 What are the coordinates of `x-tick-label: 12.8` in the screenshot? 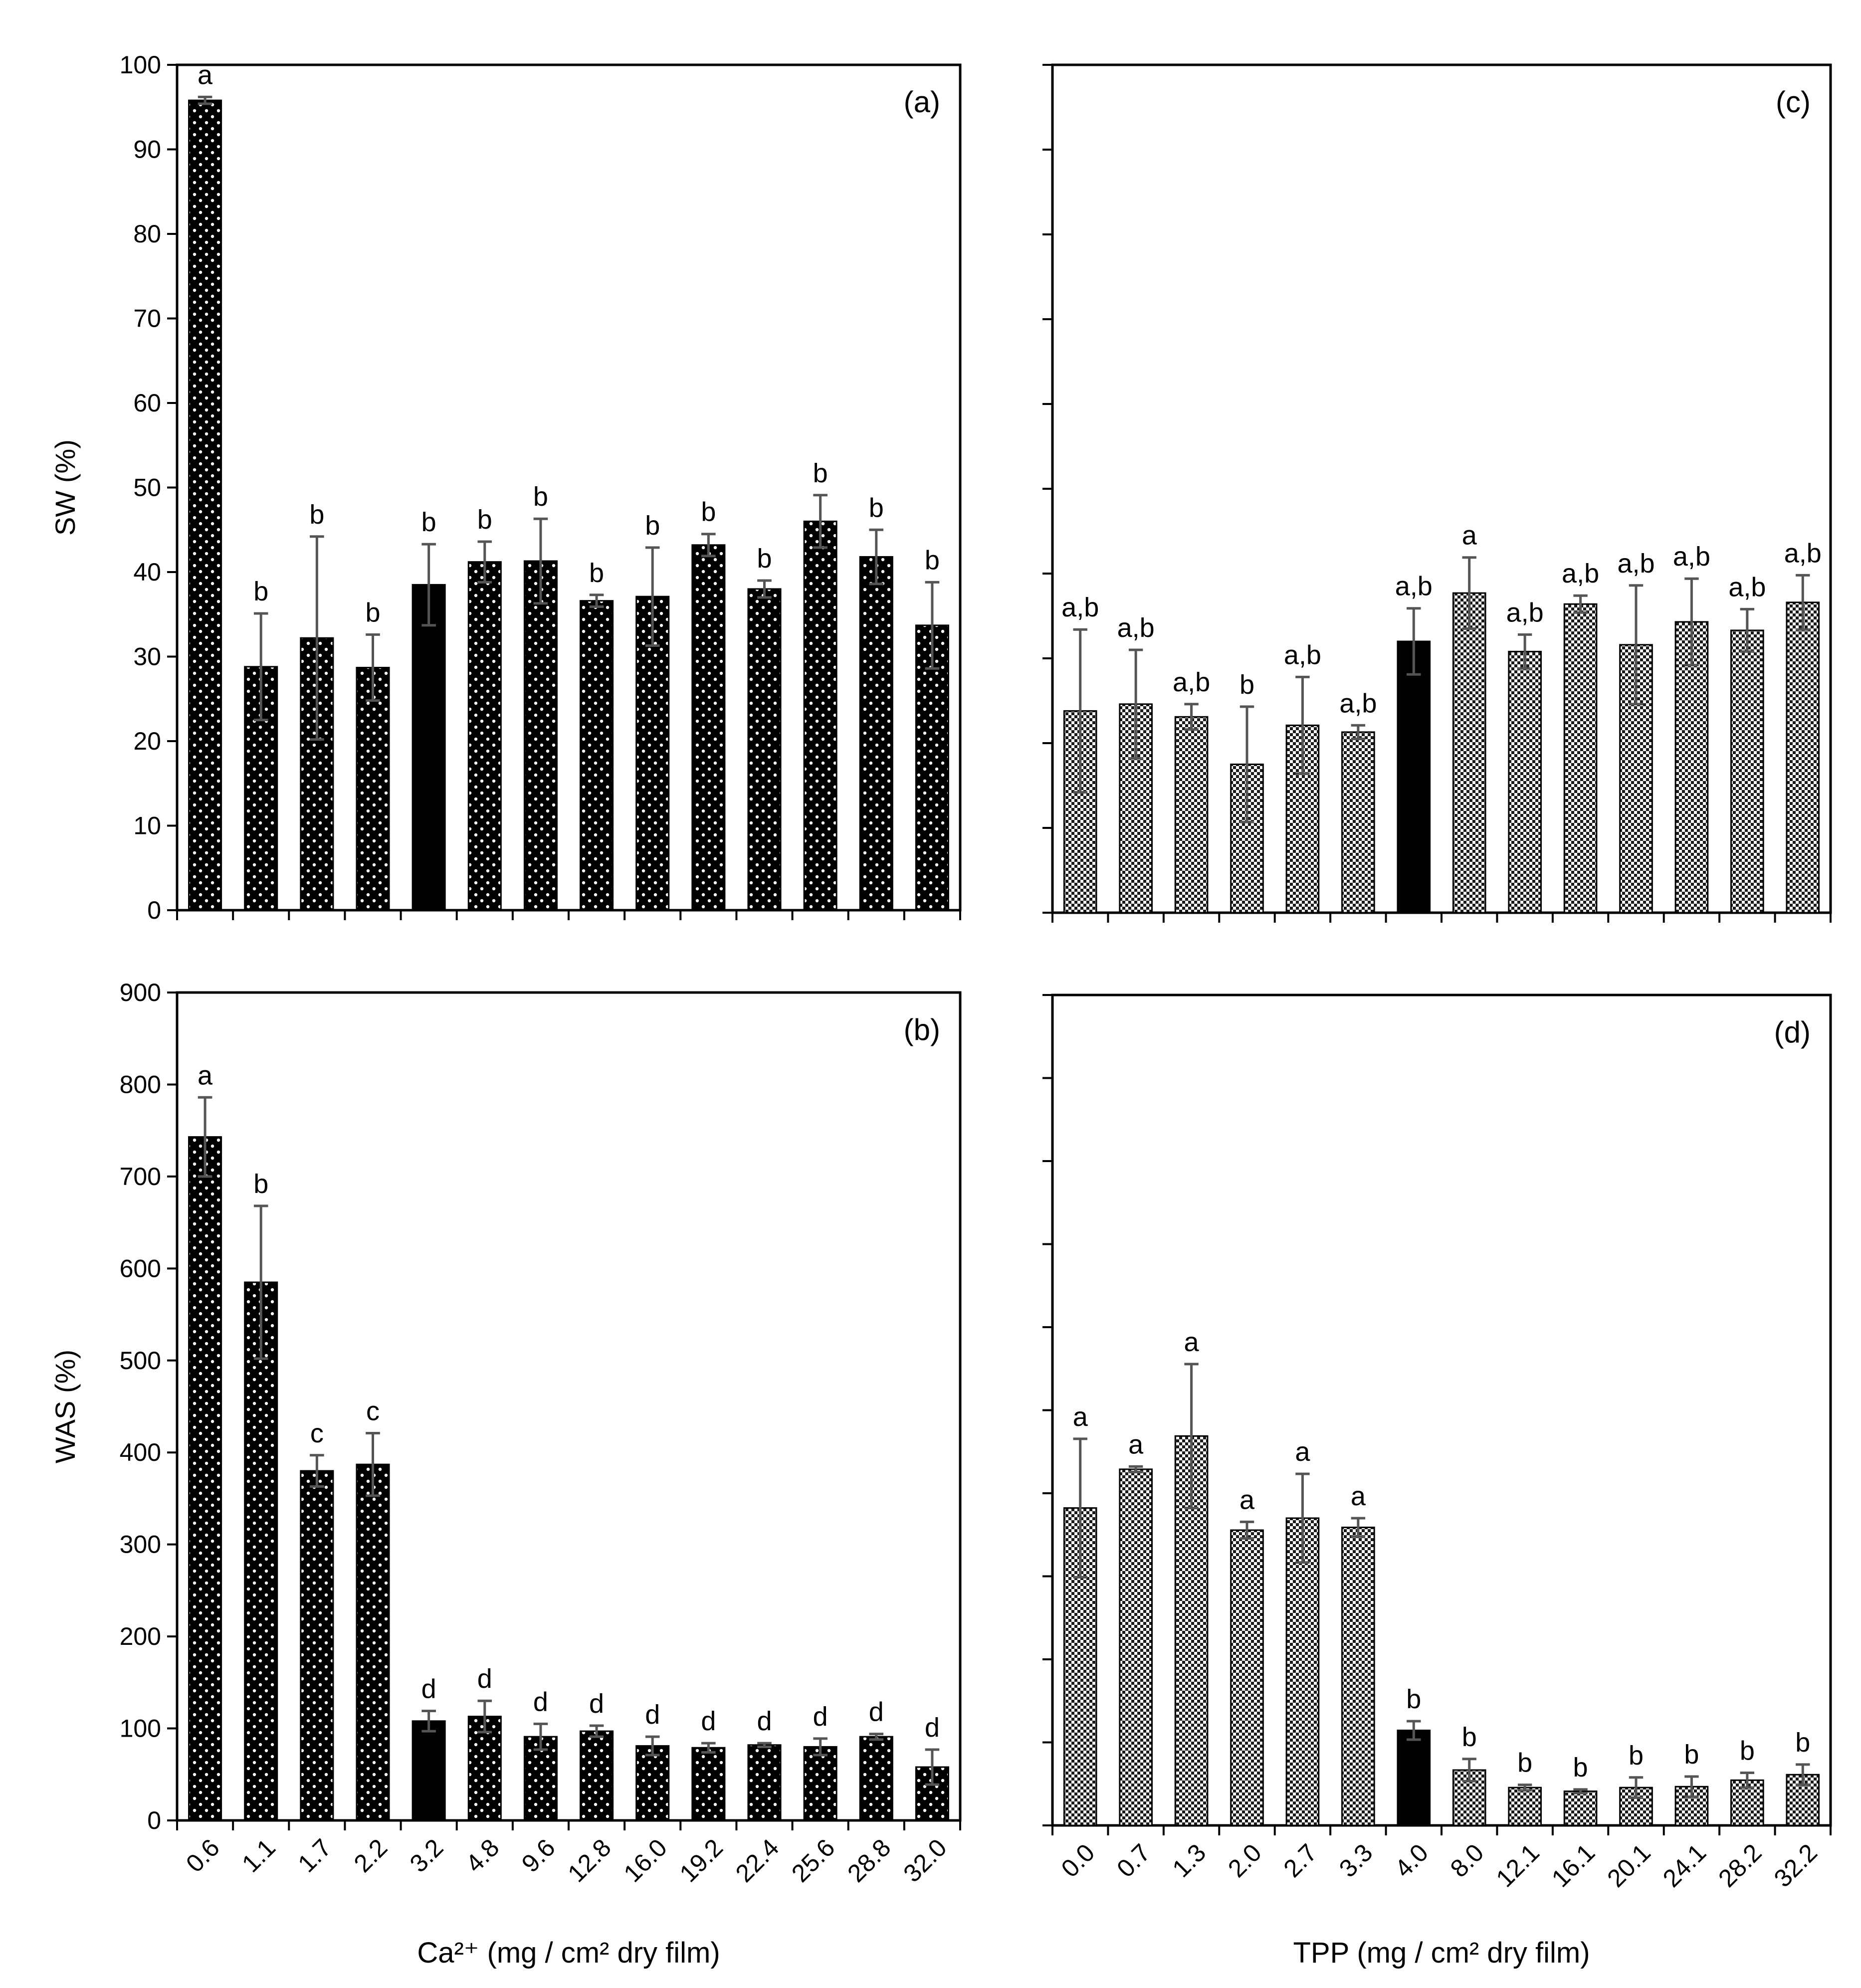 It's located at (589, 1860).